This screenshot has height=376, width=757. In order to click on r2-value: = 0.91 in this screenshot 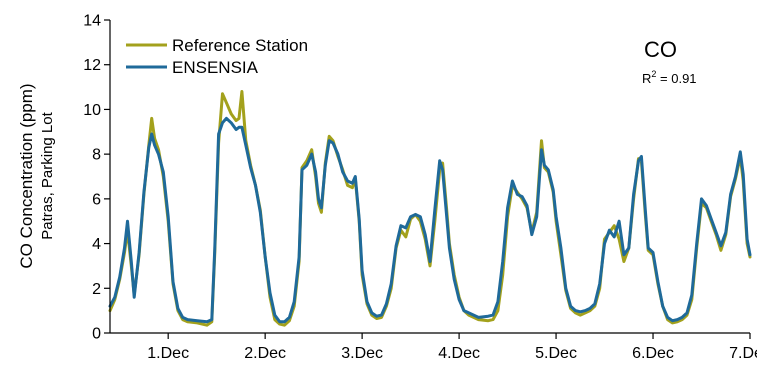, I will do `click(676, 78)`.